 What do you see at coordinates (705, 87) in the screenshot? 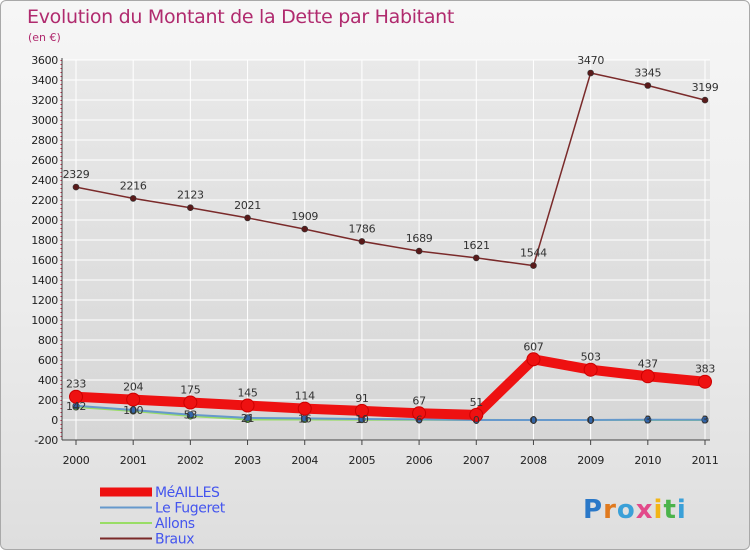
I see `data-label: 3199` at bounding box center [705, 87].